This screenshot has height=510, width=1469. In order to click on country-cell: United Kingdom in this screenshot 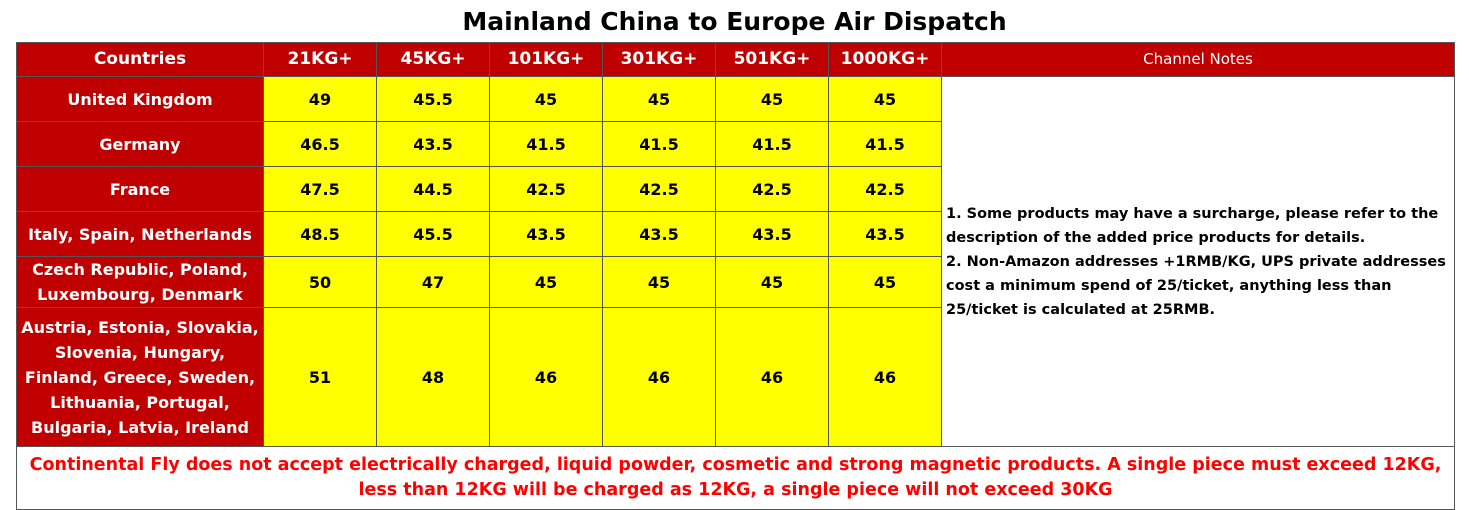, I will do `click(140, 99)`.